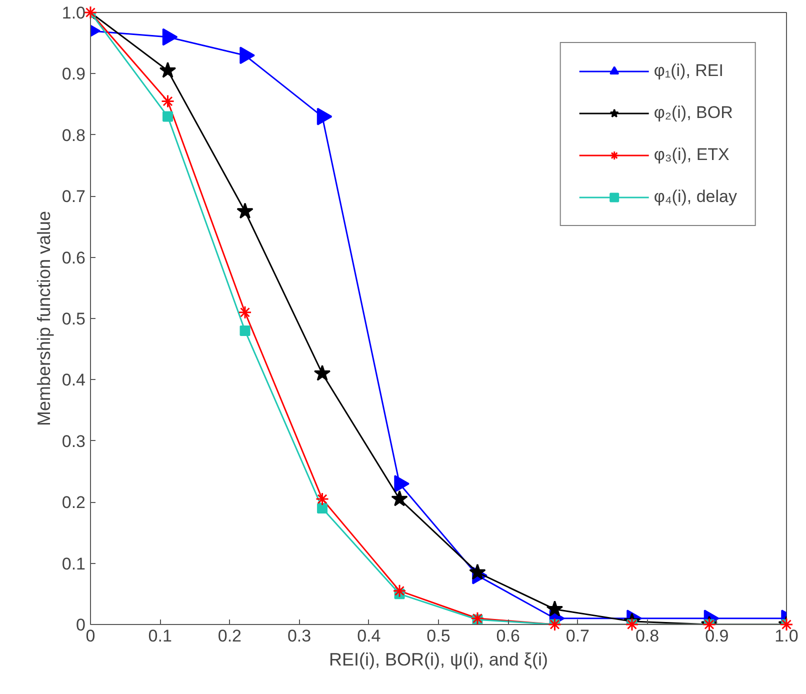  I want to click on y-tick-label: 0.8, so click(74, 135).